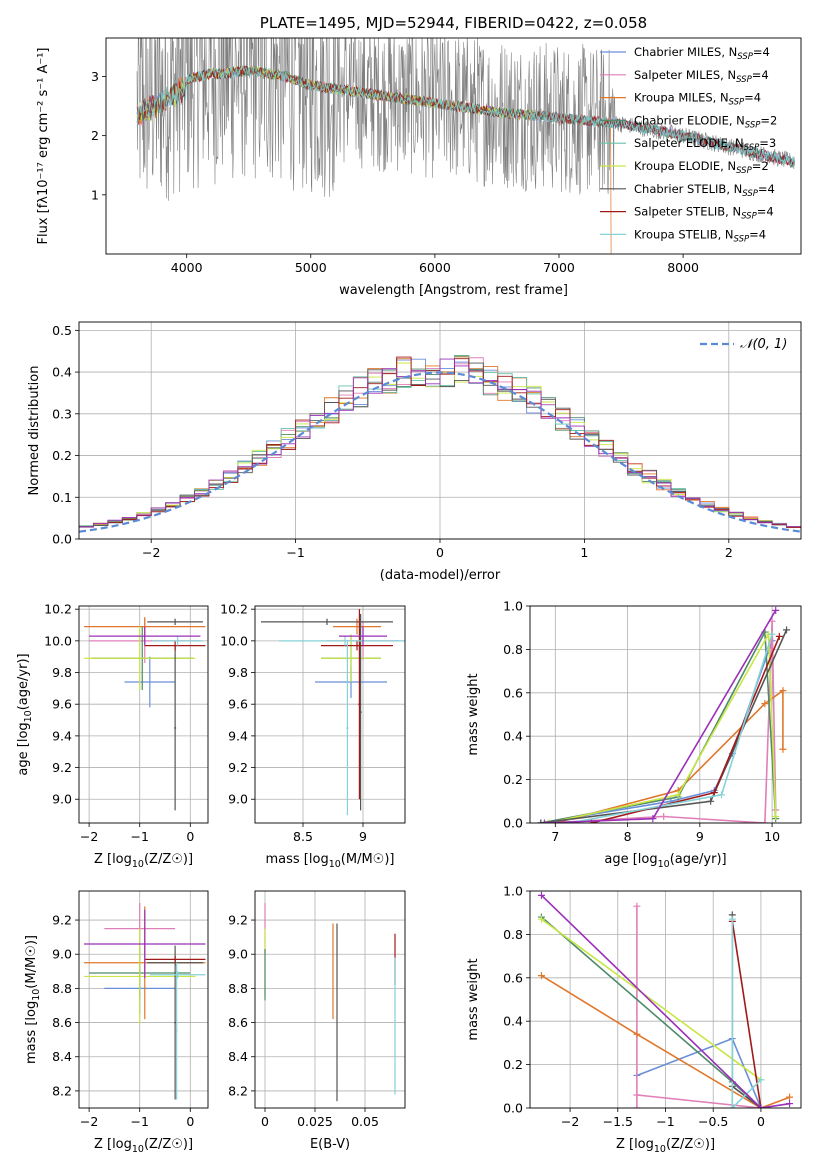 This screenshot has width=819, height=1170. Describe the element at coordinates (330, 1144) in the screenshot. I see `x-axis-label: E(B-V)` at that location.